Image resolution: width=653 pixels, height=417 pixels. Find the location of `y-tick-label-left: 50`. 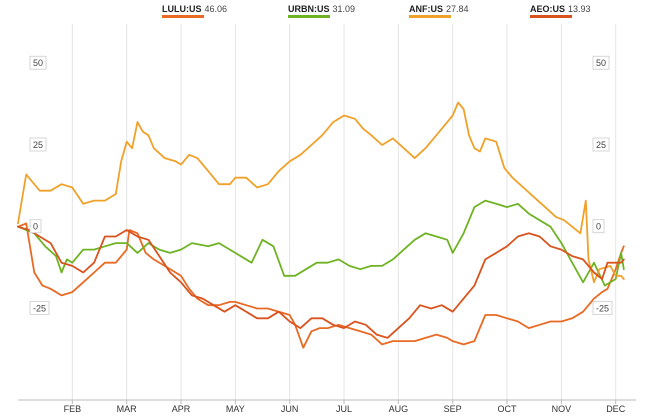

y-tick-label-left: 50 is located at coordinates (38, 63).